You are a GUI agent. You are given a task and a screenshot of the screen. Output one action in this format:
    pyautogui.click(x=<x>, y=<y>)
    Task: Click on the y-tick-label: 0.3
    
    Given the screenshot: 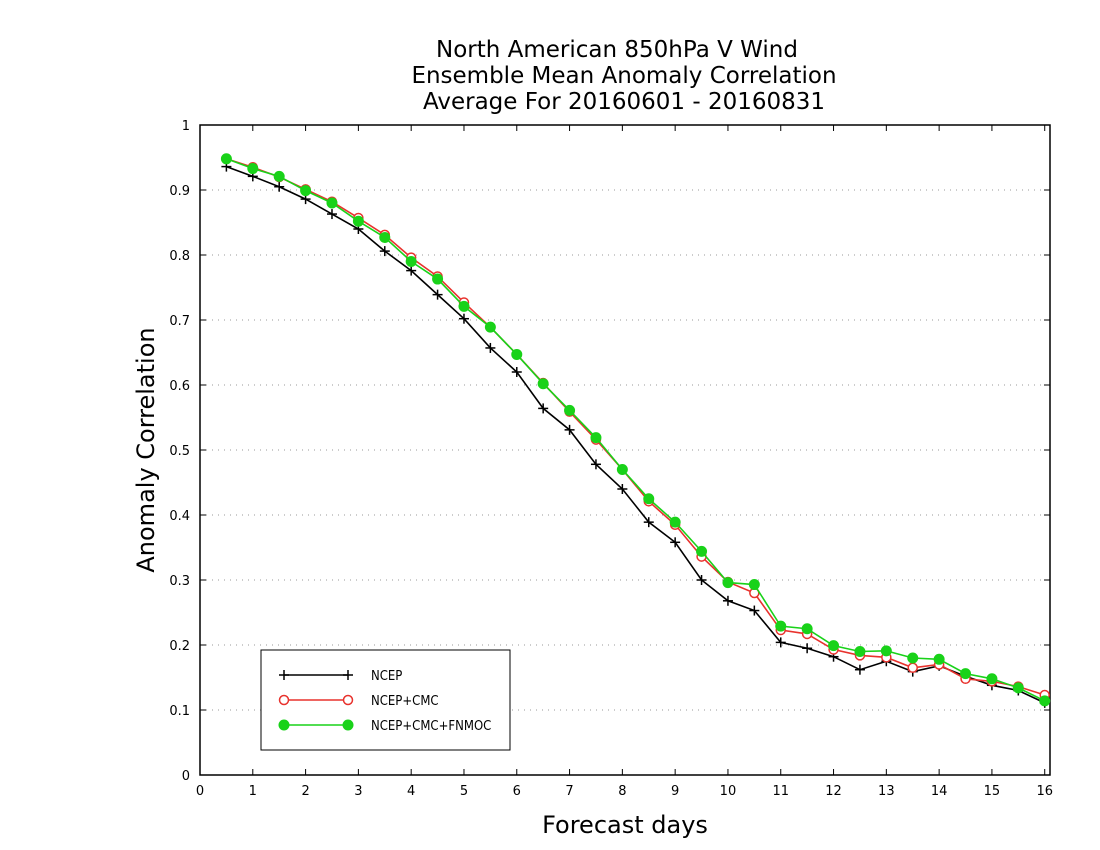 What is the action you would take?
    pyautogui.click(x=179, y=581)
    